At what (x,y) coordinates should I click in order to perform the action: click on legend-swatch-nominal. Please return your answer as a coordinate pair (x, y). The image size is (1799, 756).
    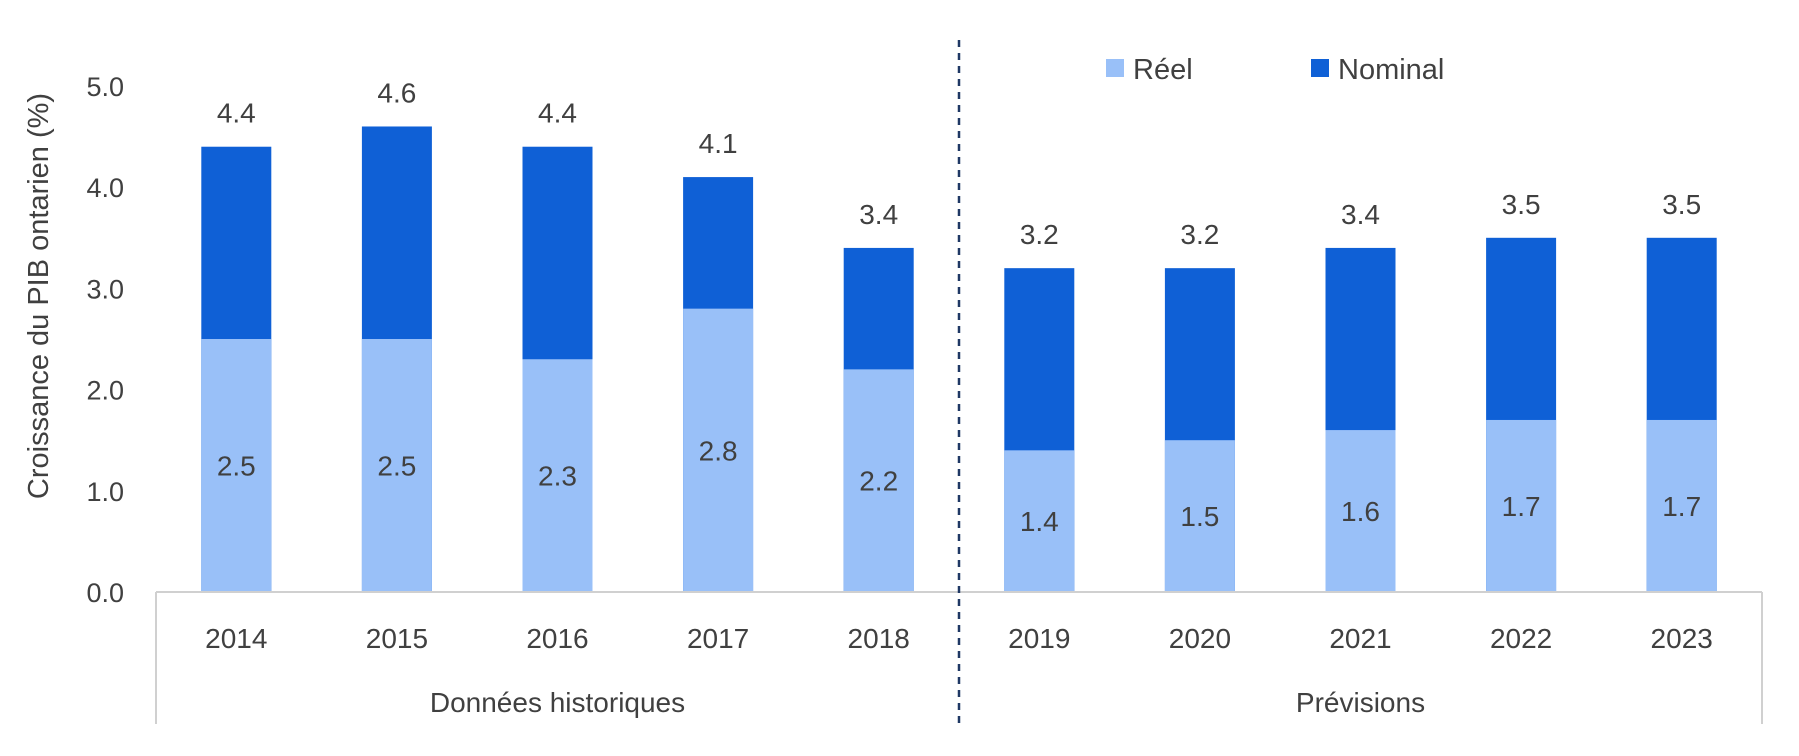
    Looking at the image, I should click on (1320, 68).